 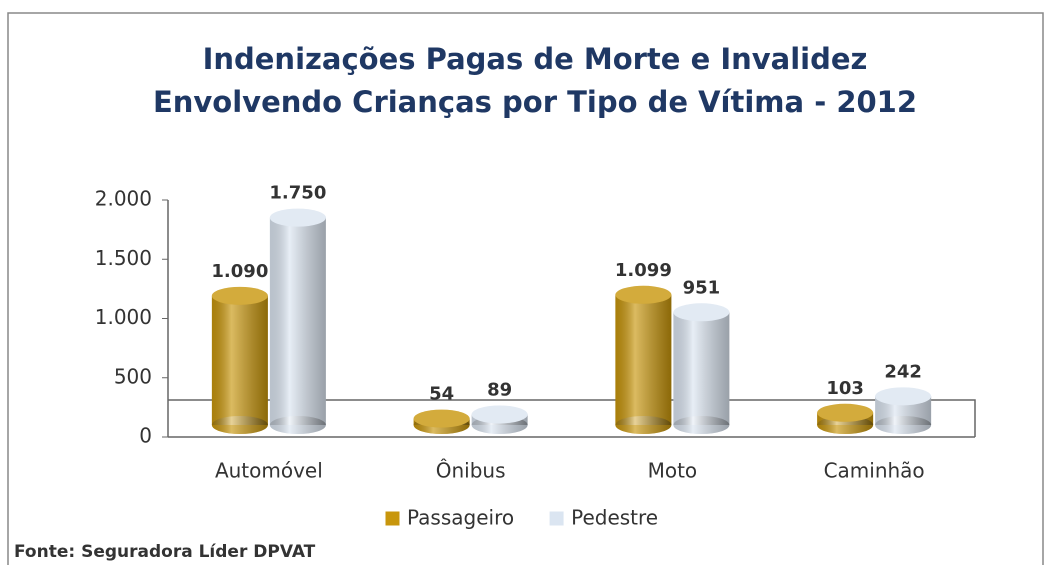 I want to click on y-tick-label: 500, so click(x=133, y=376).